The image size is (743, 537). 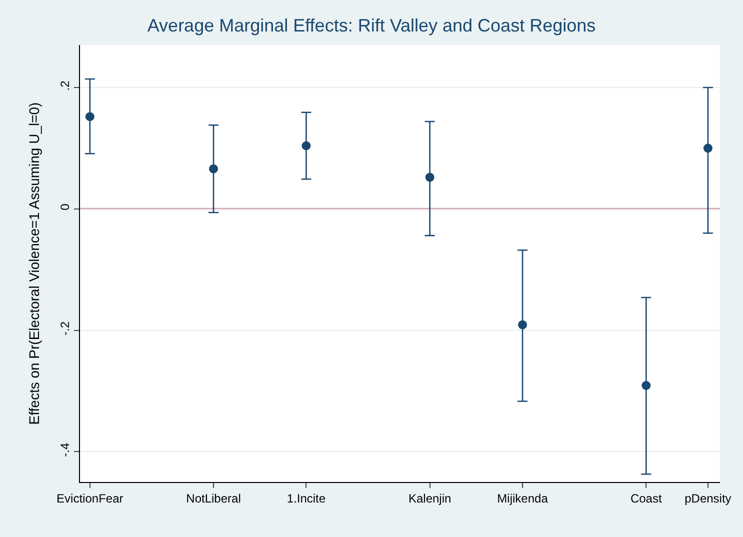 What do you see at coordinates (522, 498) in the screenshot?
I see `x-tick-label: Mijikenda` at bounding box center [522, 498].